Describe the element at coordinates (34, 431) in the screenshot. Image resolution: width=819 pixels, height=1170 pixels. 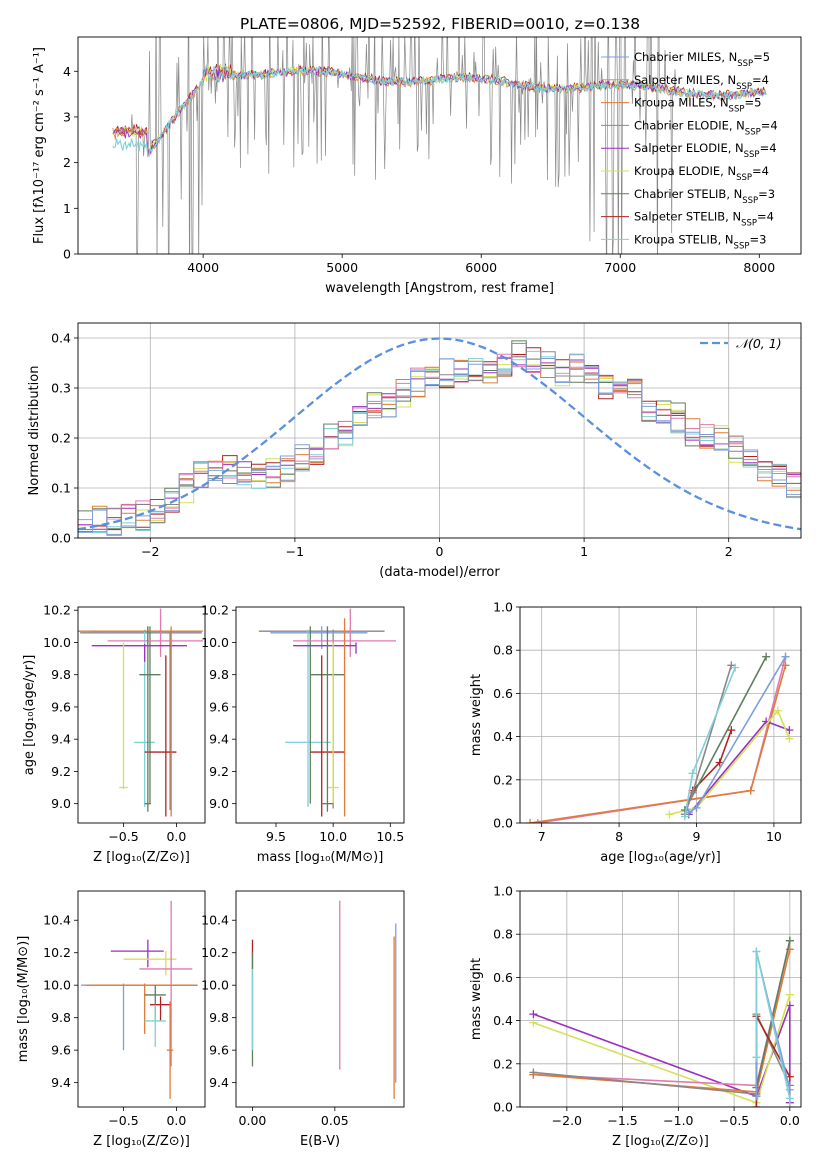
I see `y-axis-label: Normed distribution` at that location.